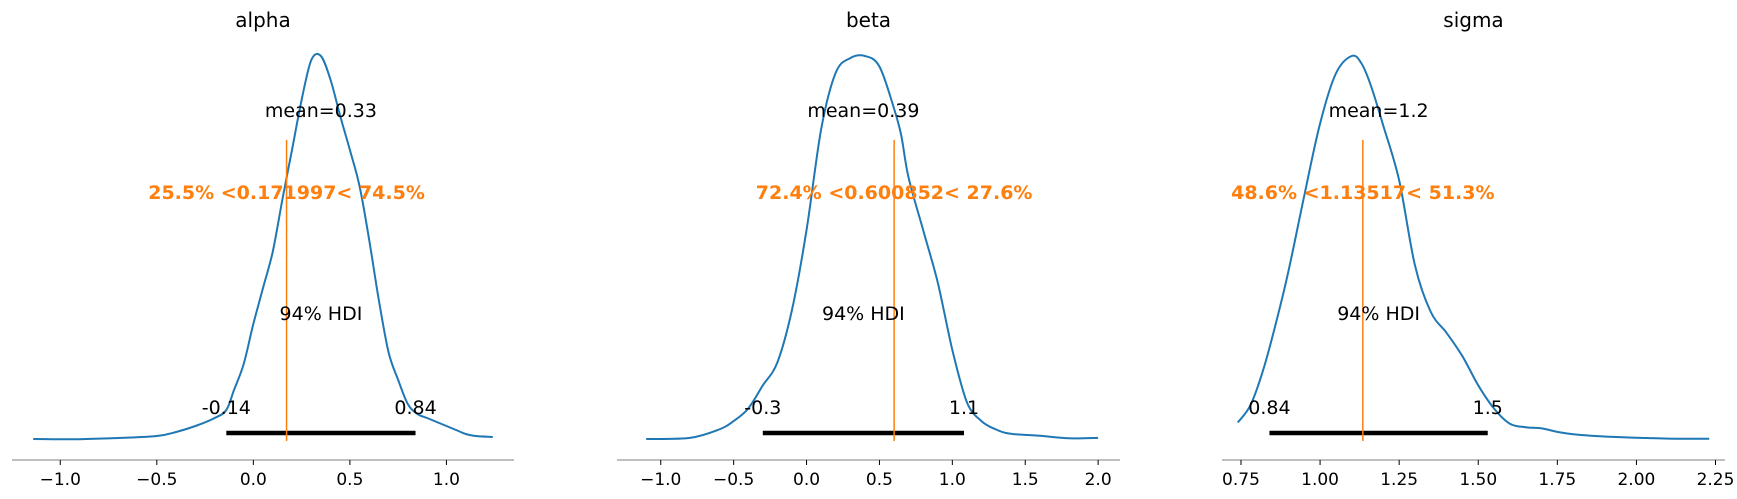 The image size is (1737, 499). What do you see at coordinates (1362, 193) in the screenshot?
I see `ref-label: 48.6% <1.13517< 51.3%` at bounding box center [1362, 193].